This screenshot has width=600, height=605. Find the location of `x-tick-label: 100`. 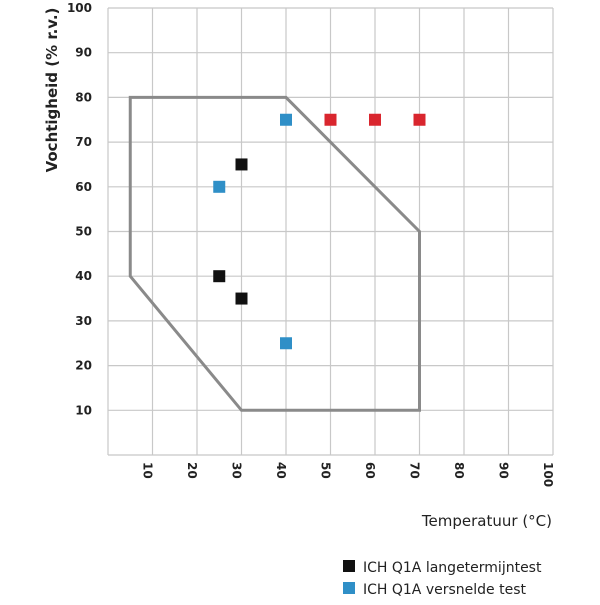

x-tick-label: 100 is located at coordinates (548, 474).